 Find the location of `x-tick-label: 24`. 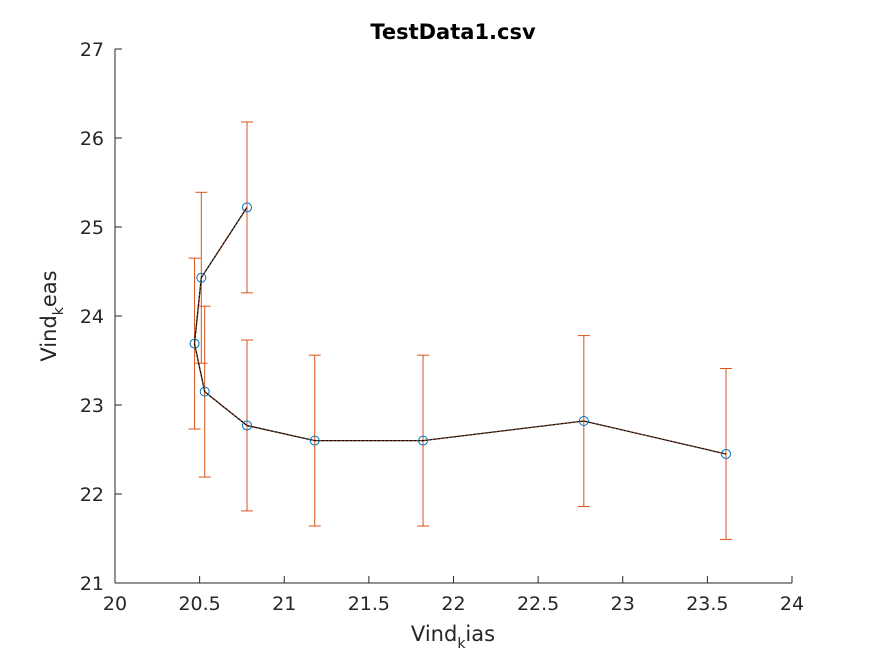

x-tick-label: 24 is located at coordinates (792, 604).